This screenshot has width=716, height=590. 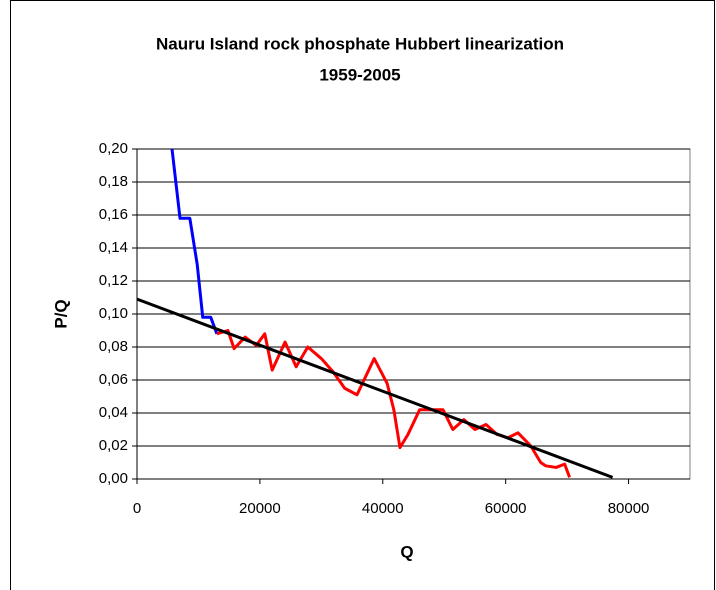 I want to click on x-tick-label: 20000, so click(x=260, y=508).